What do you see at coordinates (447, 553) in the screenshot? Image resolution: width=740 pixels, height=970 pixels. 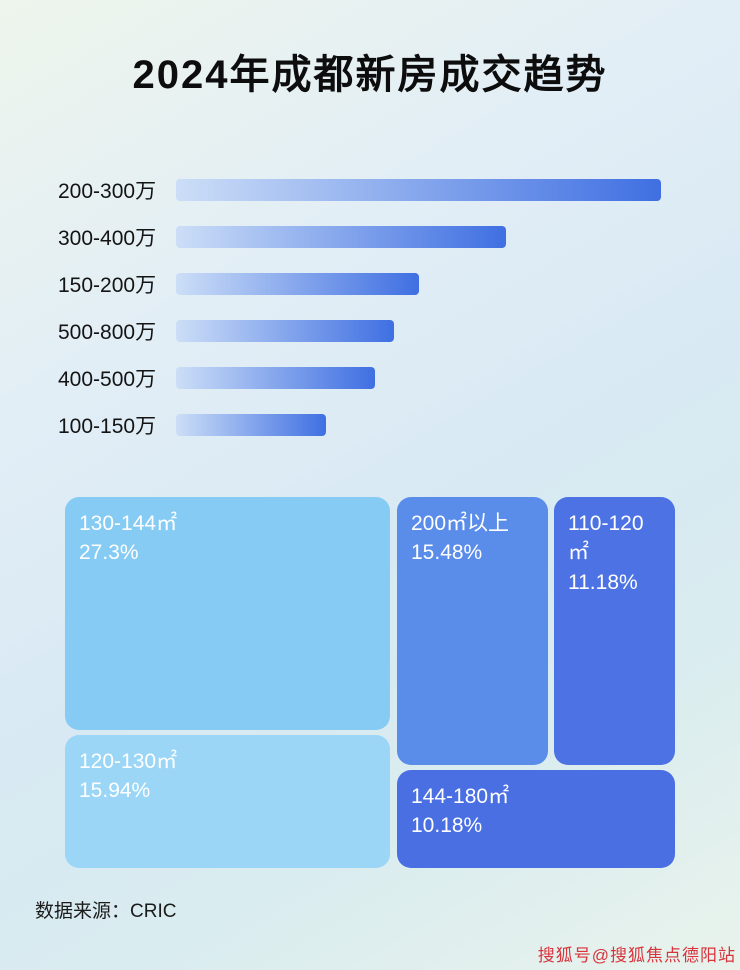 I see `treemap-block-value: 15.48%` at bounding box center [447, 553].